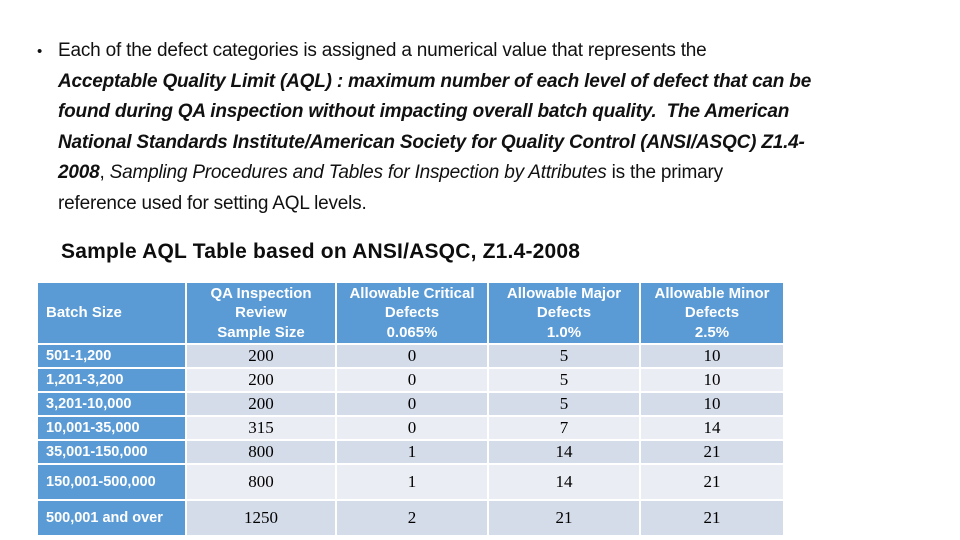 This screenshot has height=540, width=960. What do you see at coordinates (261, 518) in the screenshot?
I see `sample-size-cell: 1250` at bounding box center [261, 518].